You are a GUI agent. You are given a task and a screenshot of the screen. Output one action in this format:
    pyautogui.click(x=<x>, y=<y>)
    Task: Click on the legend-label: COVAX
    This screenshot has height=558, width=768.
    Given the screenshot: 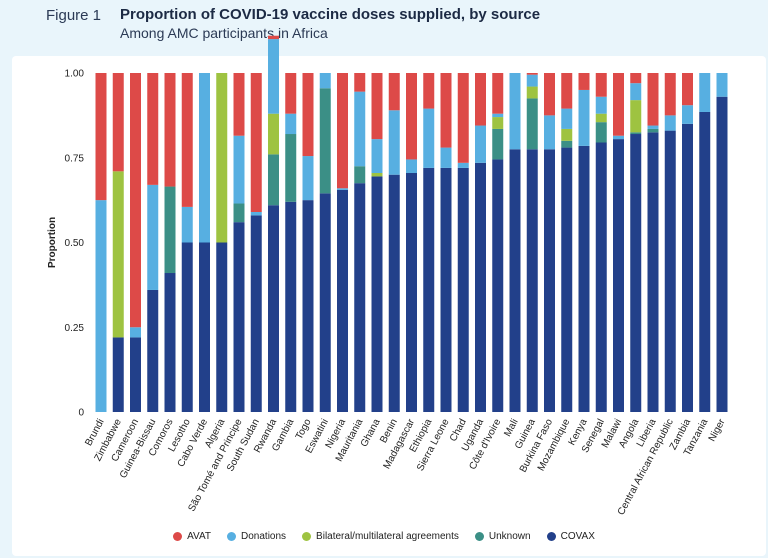 What is the action you would take?
    pyautogui.click(x=577, y=536)
    